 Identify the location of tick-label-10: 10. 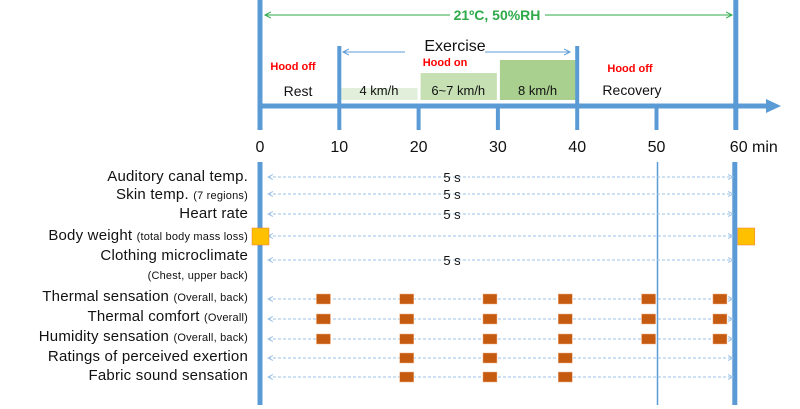
(339, 147).